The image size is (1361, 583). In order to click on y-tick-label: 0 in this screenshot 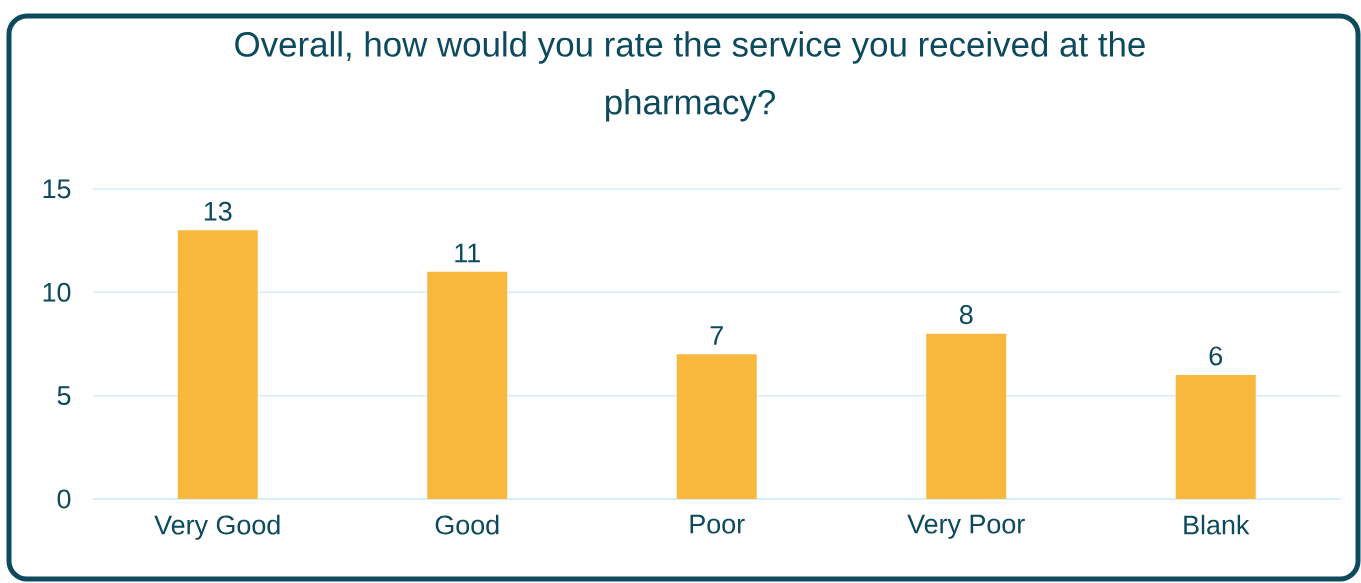, I will do `click(64, 499)`.